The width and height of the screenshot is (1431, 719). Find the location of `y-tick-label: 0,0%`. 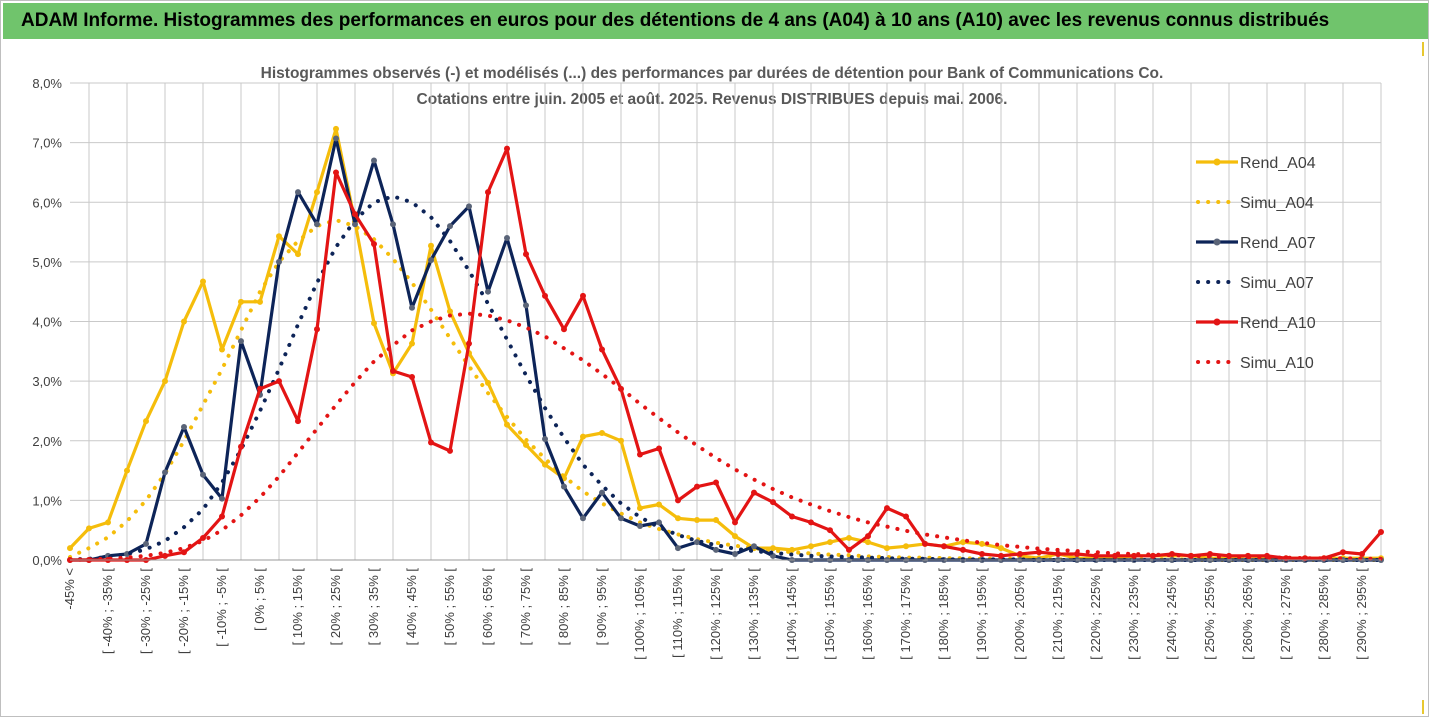

y-tick-label: 0,0% is located at coordinates (47, 560).